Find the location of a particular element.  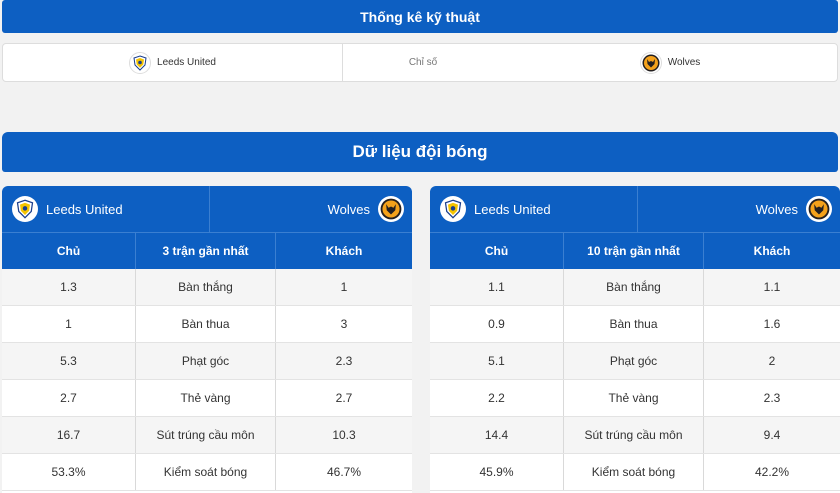

home-value: 0.9 is located at coordinates (497, 324).